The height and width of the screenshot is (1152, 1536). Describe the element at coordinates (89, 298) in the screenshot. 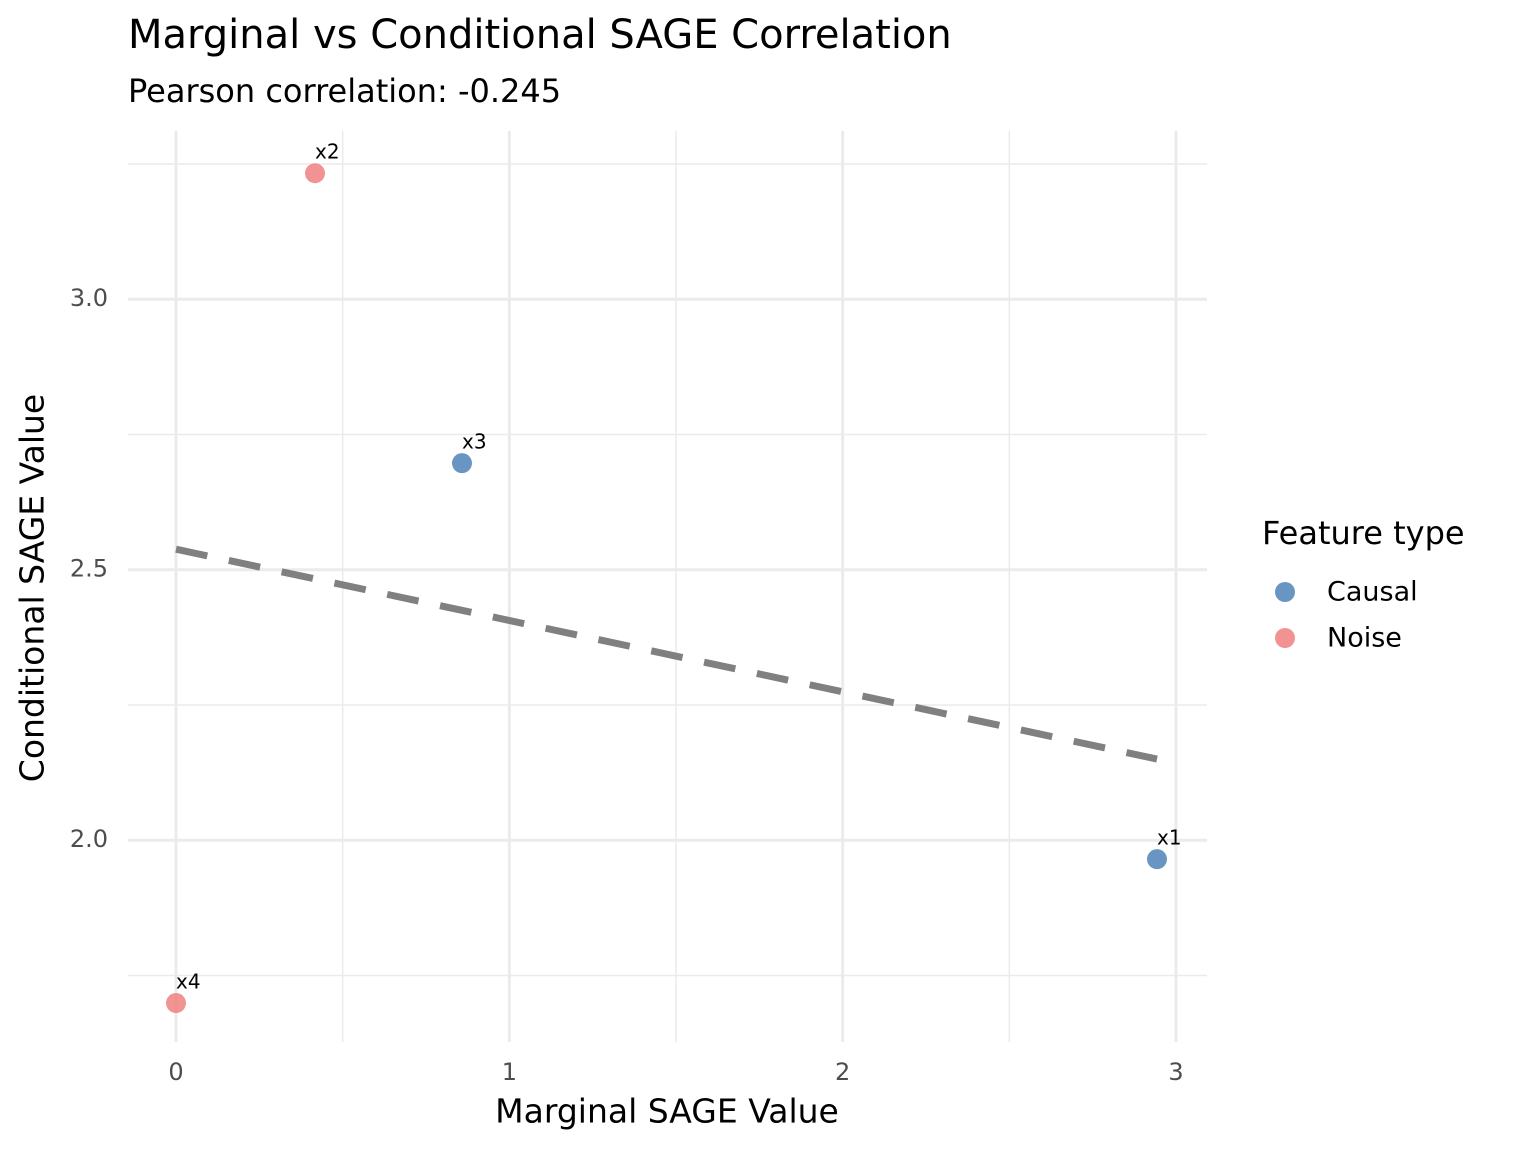

I see `y-tick-label: 3.0` at that location.